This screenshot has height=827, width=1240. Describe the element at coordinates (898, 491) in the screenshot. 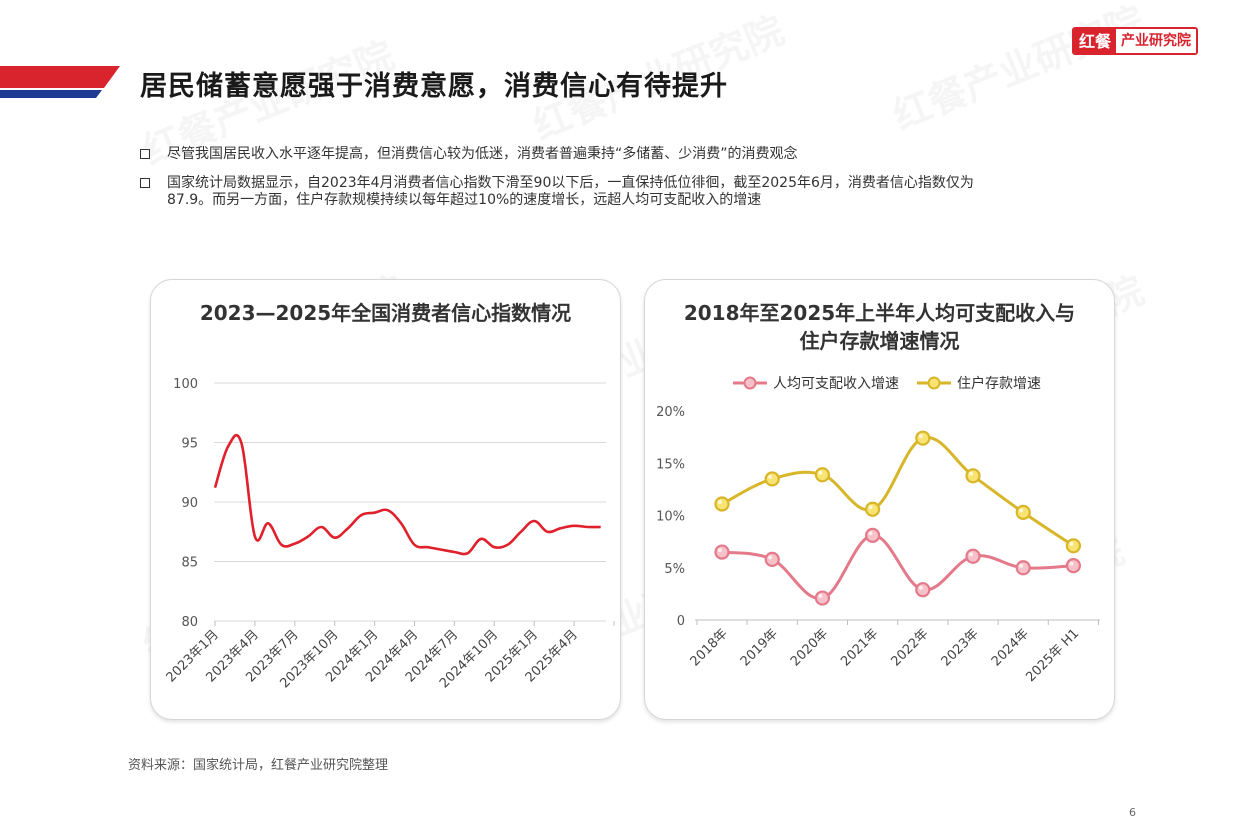

I see `deposit-series-line` at that location.